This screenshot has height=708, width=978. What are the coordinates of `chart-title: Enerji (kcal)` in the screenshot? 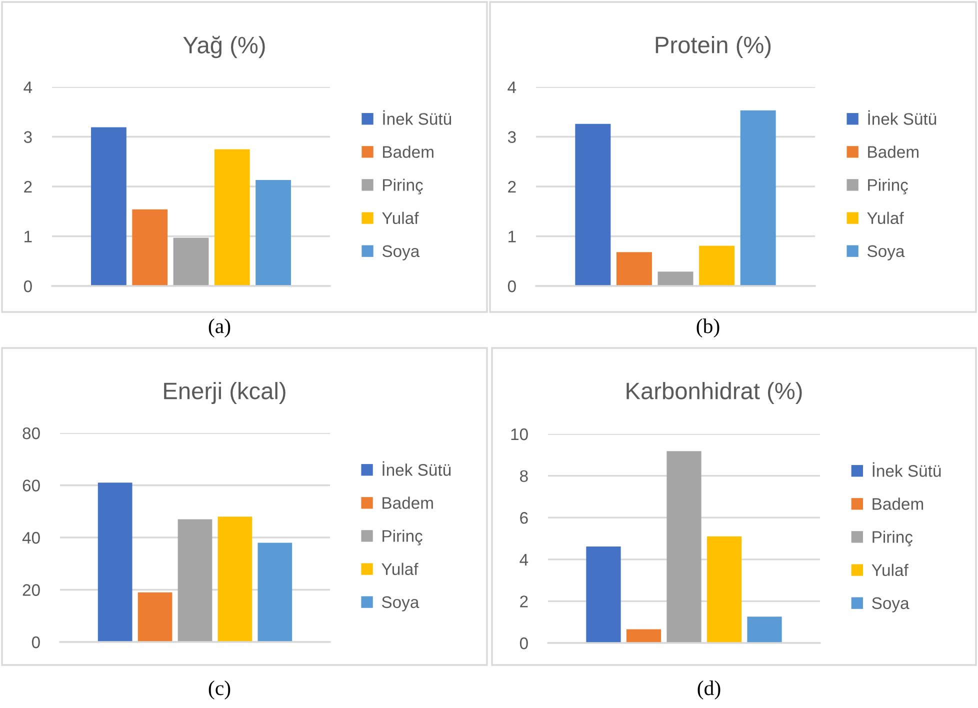 It's located at (225, 393).